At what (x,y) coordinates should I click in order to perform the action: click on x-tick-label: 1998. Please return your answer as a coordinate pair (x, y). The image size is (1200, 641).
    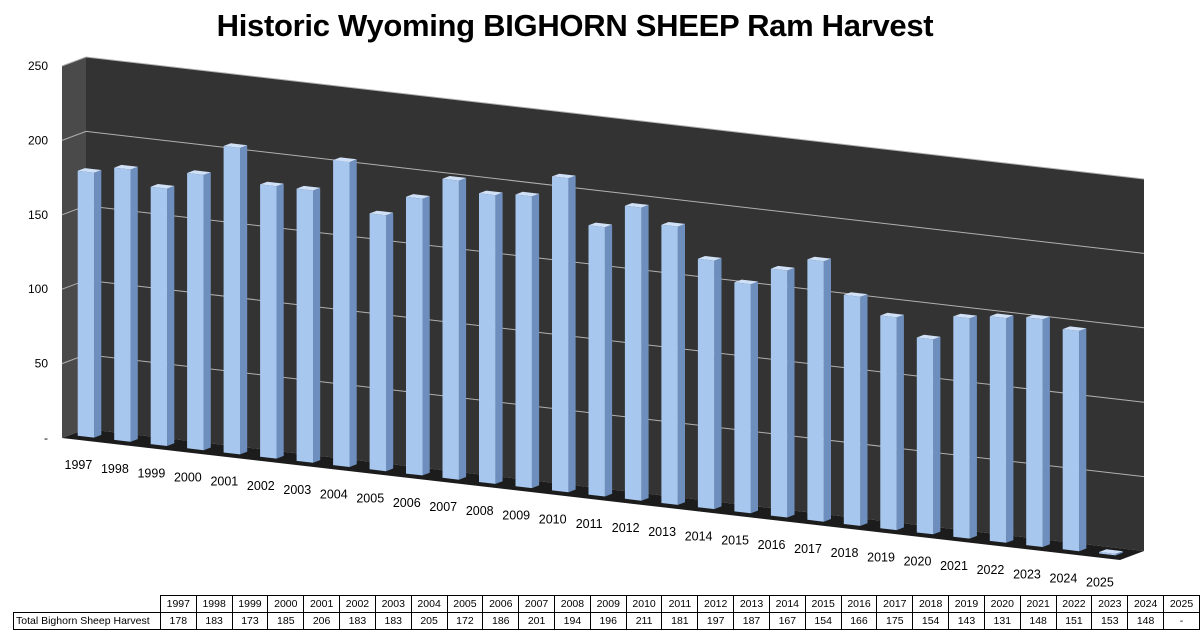
    Looking at the image, I should click on (115, 469).